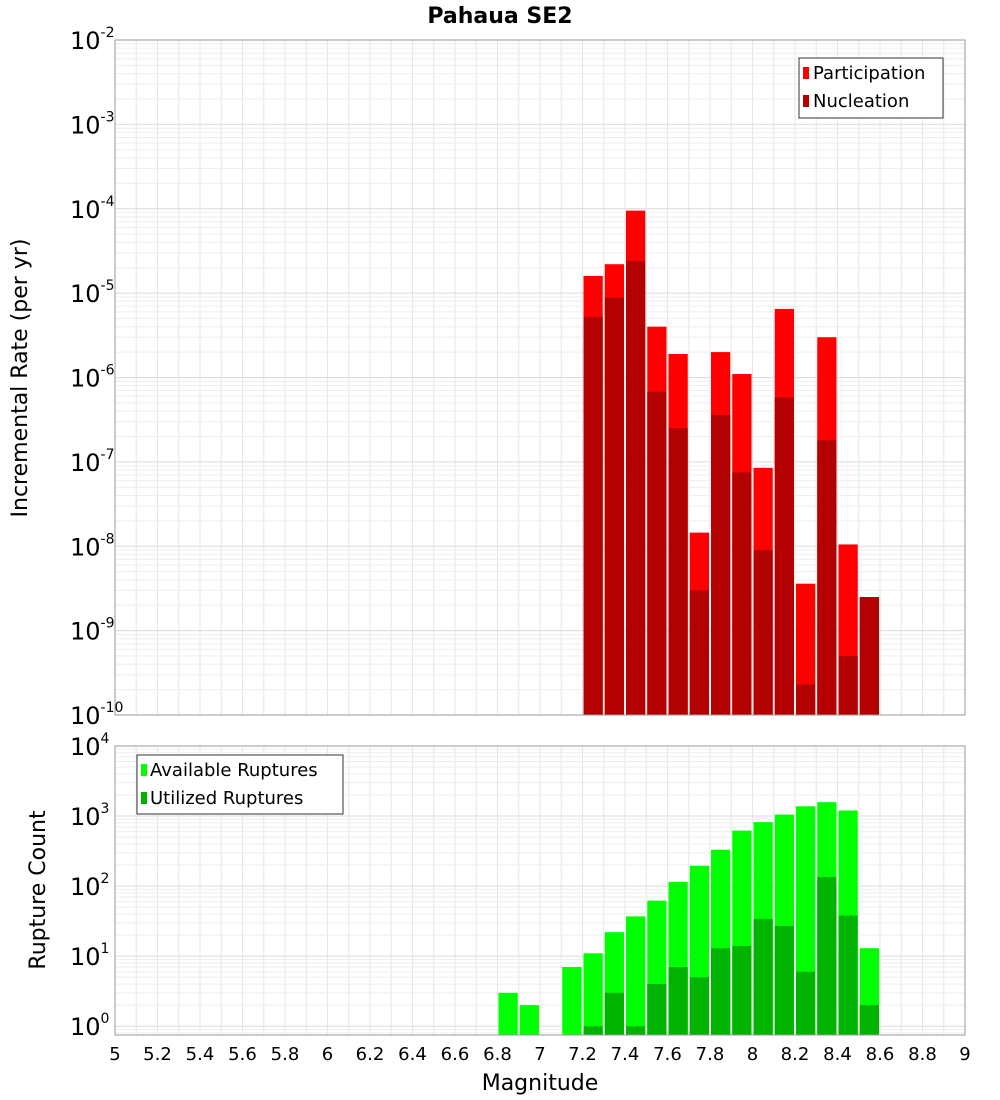 Image resolution: width=1000 pixels, height=1100 pixels. Describe the element at coordinates (837, 1054) in the screenshot. I see `x-tick-label: 8.4` at that location.